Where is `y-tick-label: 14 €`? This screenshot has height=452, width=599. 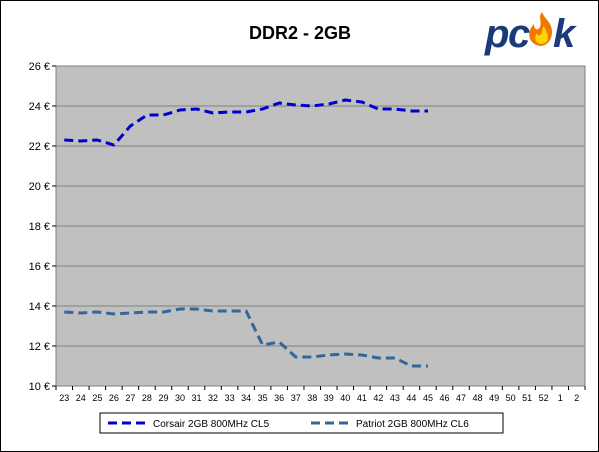
y-tick-label: 14 € is located at coordinates (39, 307).